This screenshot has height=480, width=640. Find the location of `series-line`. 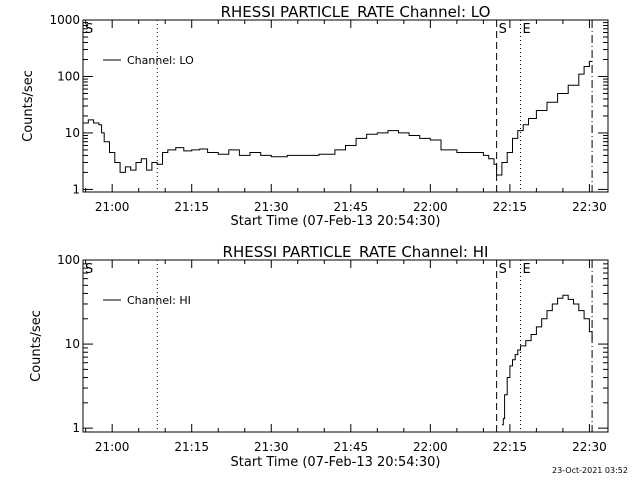

series-line is located at coordinates (547, 360).